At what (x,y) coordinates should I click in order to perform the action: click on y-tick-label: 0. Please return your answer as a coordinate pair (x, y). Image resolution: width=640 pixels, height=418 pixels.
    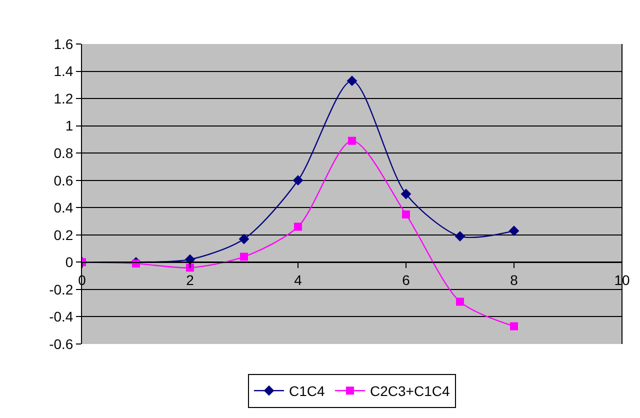
    Looking at the image, I should click on (69, 262).